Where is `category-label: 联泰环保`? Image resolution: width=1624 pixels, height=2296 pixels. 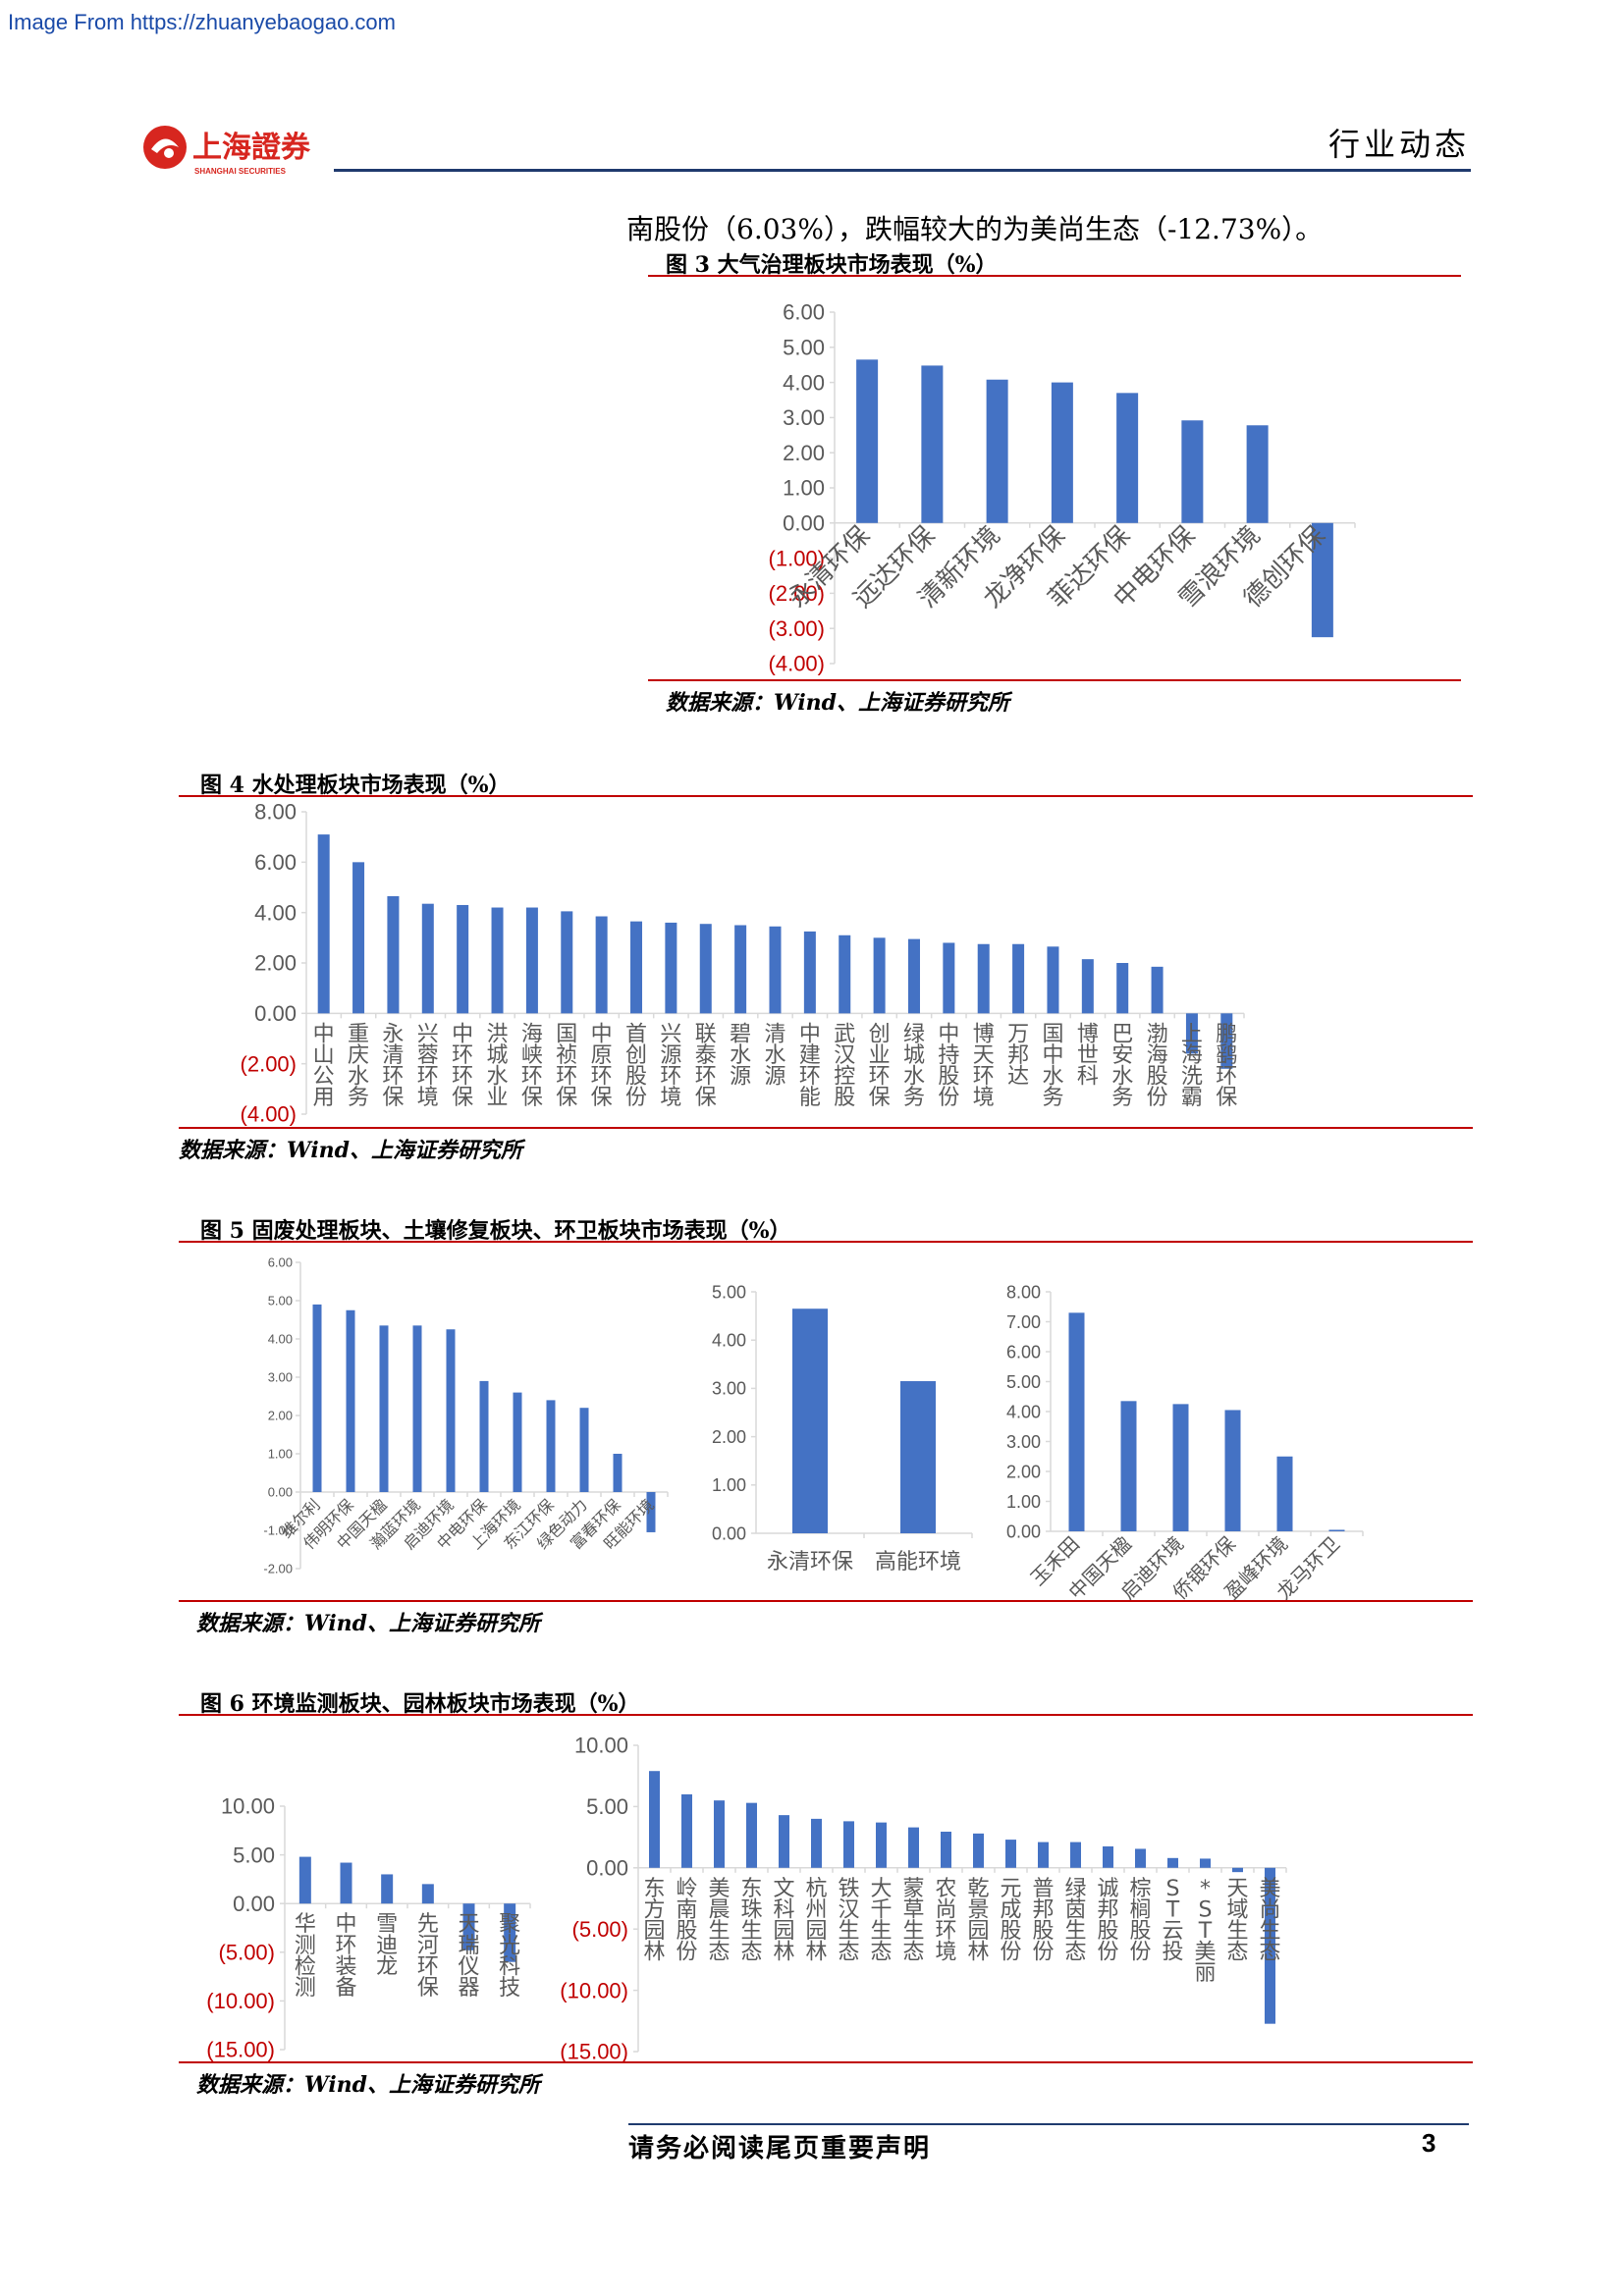 category-label: 联泰环保 is located at coordinates (706, 1066).